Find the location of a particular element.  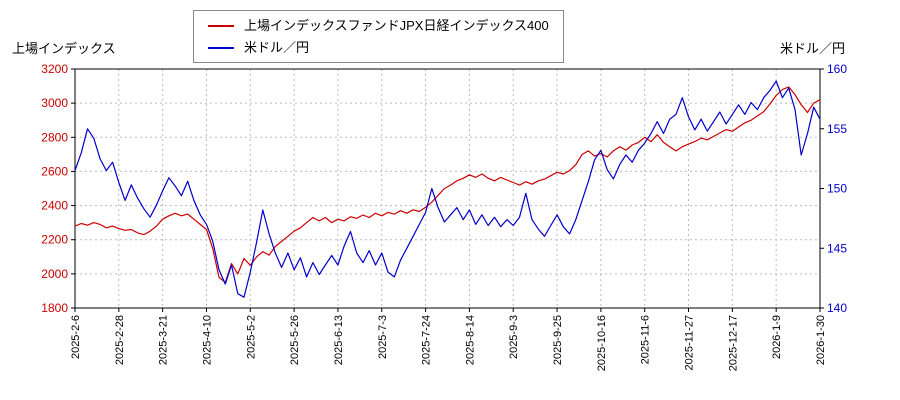

left-tick-label: 3000 is located at coordinates (54, 103).